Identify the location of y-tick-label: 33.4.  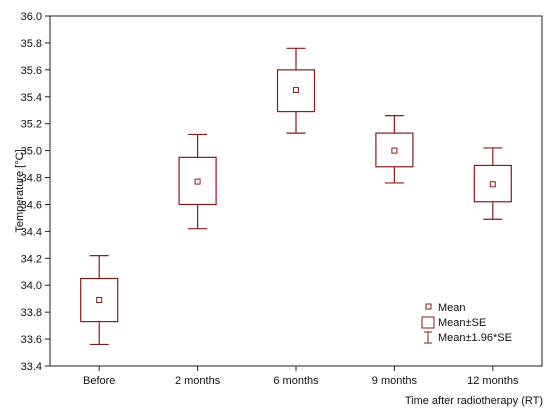
(31, 367).